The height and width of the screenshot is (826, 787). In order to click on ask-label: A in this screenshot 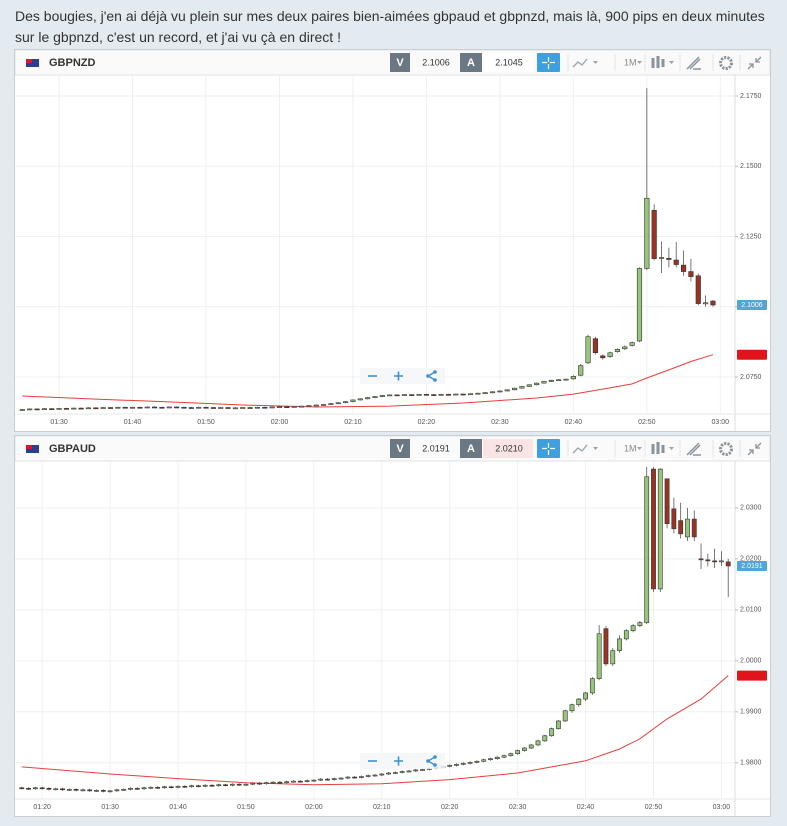, I will do `click(471, 449)`.